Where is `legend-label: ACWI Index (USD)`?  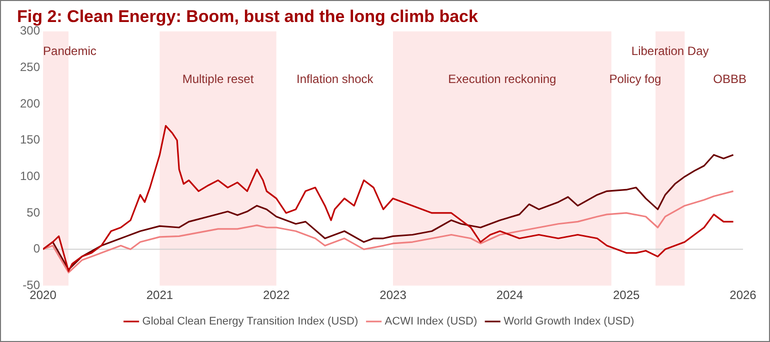
legend-label: ACWI Index (USD) is located at coordinates (431, 322).